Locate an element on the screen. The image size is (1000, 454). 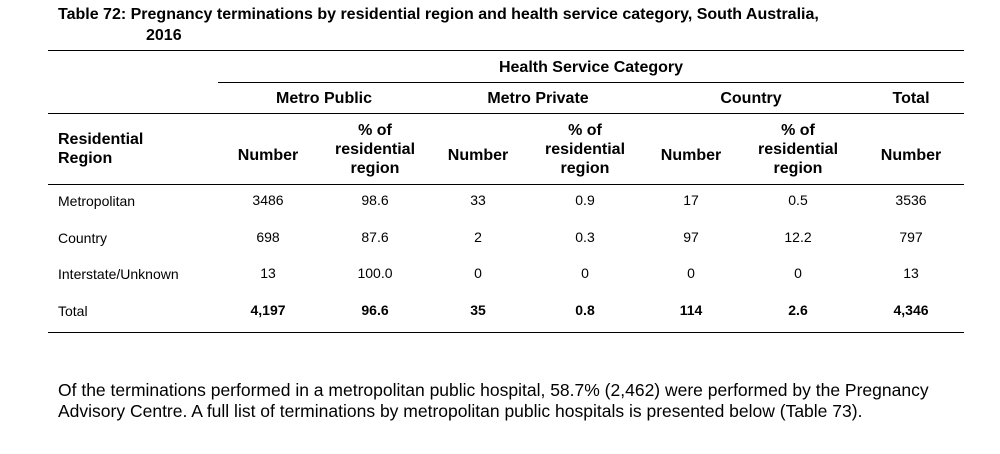
table-cell: 0.3 is located at coordinates (585, 237).